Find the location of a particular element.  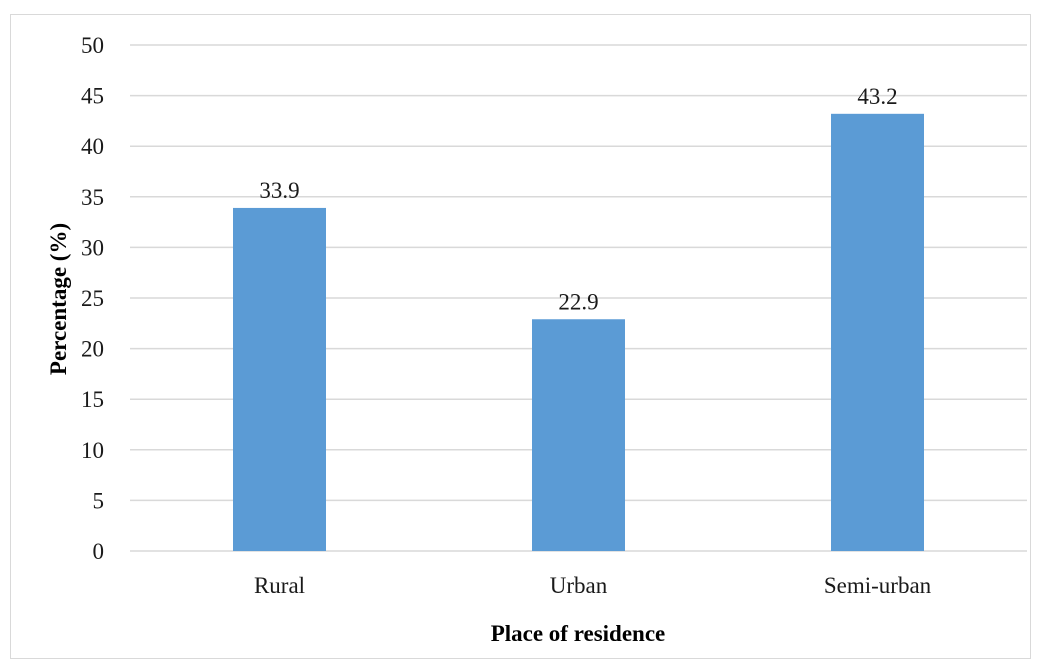

bar-semi-urban is located at coordinates (877, 332).